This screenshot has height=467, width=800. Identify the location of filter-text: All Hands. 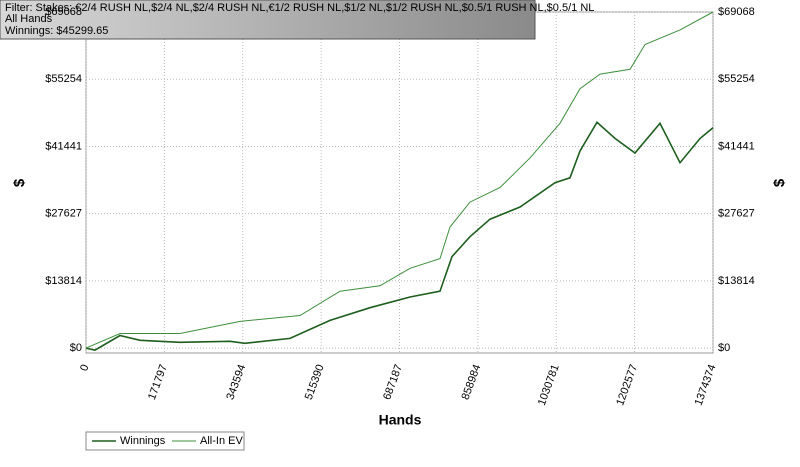
(29, 19).